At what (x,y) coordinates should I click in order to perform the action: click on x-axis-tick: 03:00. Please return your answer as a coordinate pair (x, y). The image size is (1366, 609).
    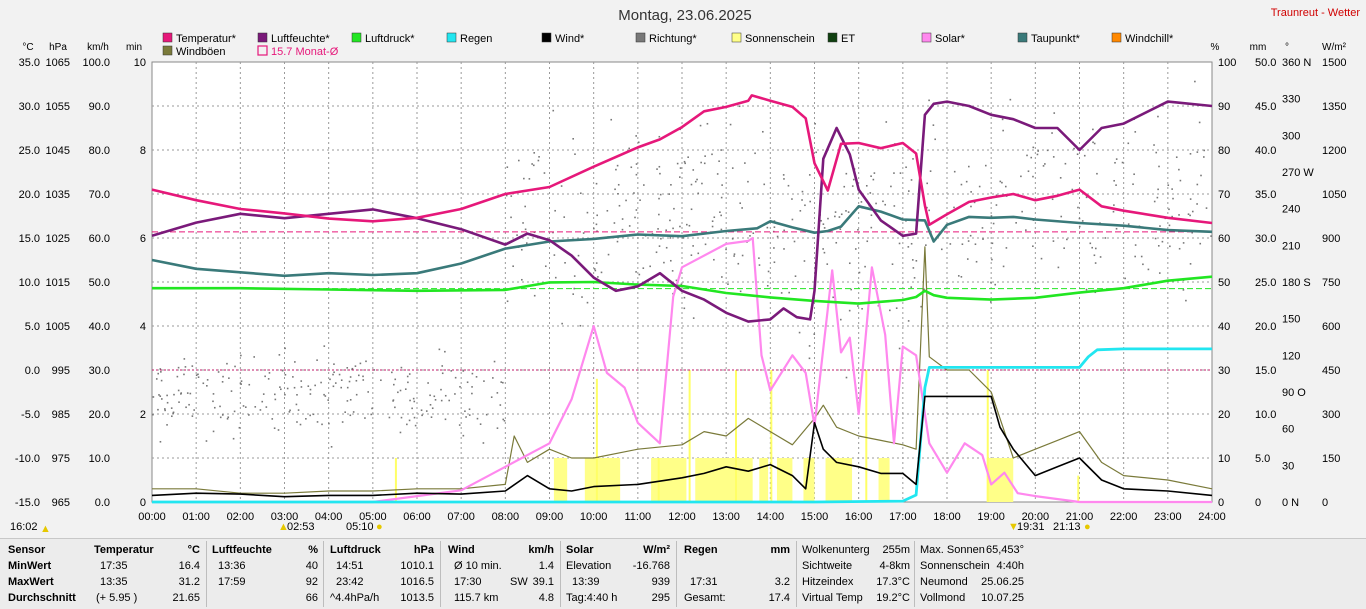
    Looking at the image, I should click on (285, 515).